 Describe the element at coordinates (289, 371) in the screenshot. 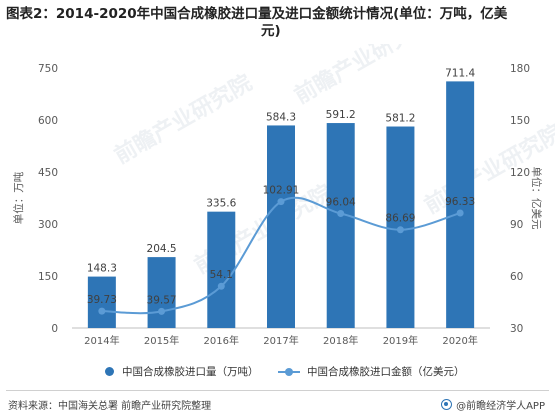

I see `legend-line-swatch` at that location.